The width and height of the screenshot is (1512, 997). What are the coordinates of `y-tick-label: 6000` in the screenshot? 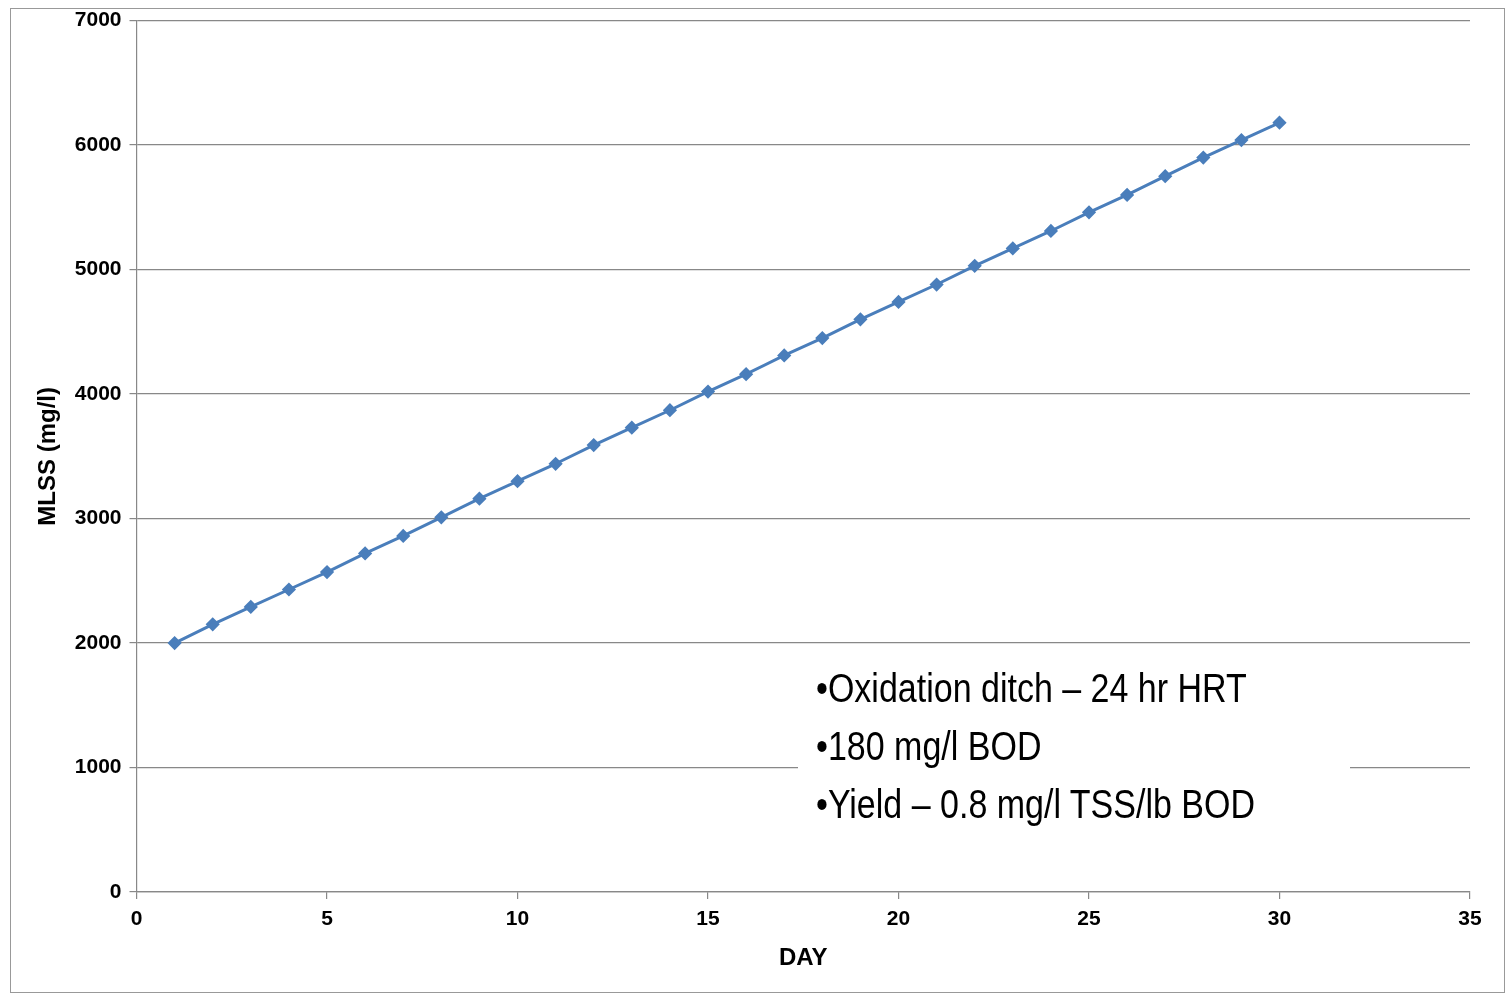 It's located at (98, 143).